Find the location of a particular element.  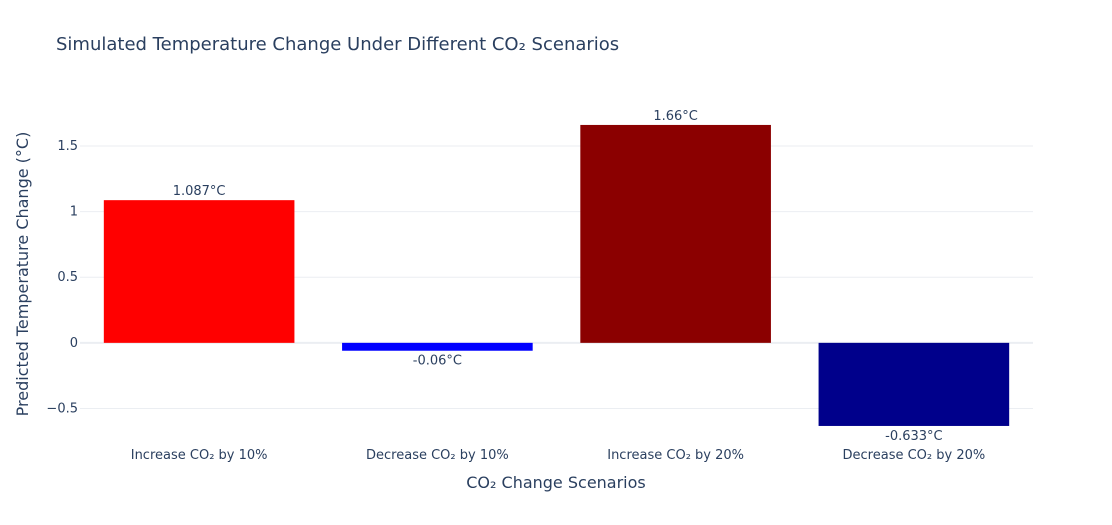

y-axis-title: Predicted Temperature Change (°C) is located at coordinates (22, 274).